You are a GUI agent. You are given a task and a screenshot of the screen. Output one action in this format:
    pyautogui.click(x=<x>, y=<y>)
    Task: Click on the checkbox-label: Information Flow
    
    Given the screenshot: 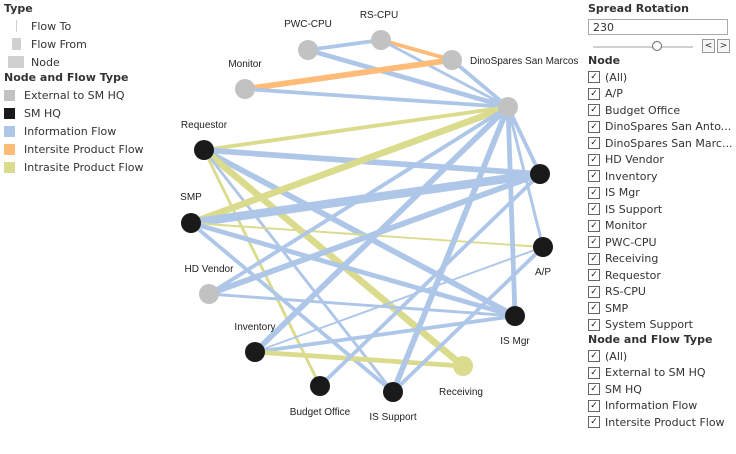 What is the action you would take?
    pyautogui.click(x=651, y=406)
    